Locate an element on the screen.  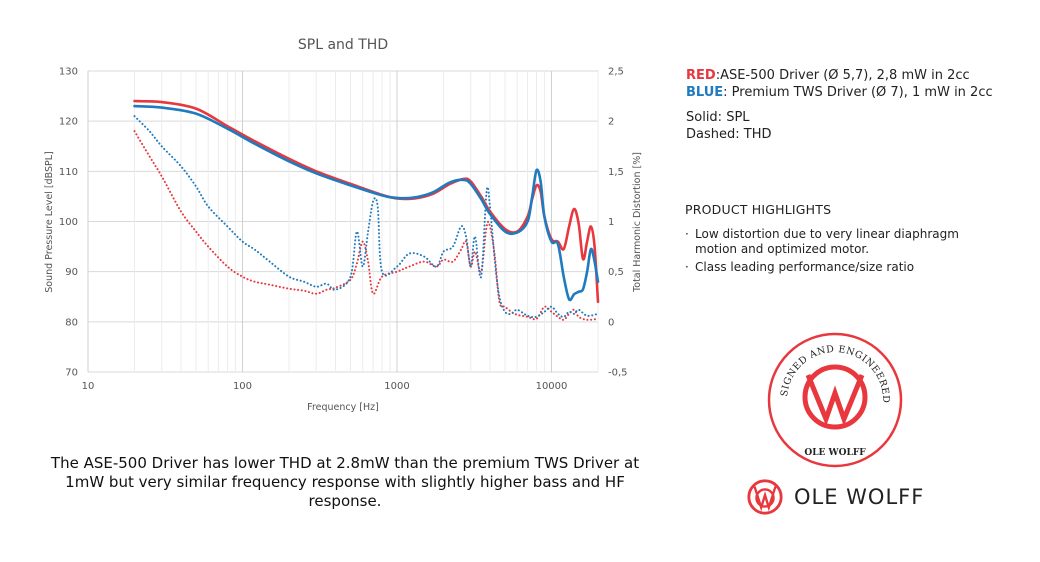
brand-name: OLE WOLFF is located at coordinates (859, 497).